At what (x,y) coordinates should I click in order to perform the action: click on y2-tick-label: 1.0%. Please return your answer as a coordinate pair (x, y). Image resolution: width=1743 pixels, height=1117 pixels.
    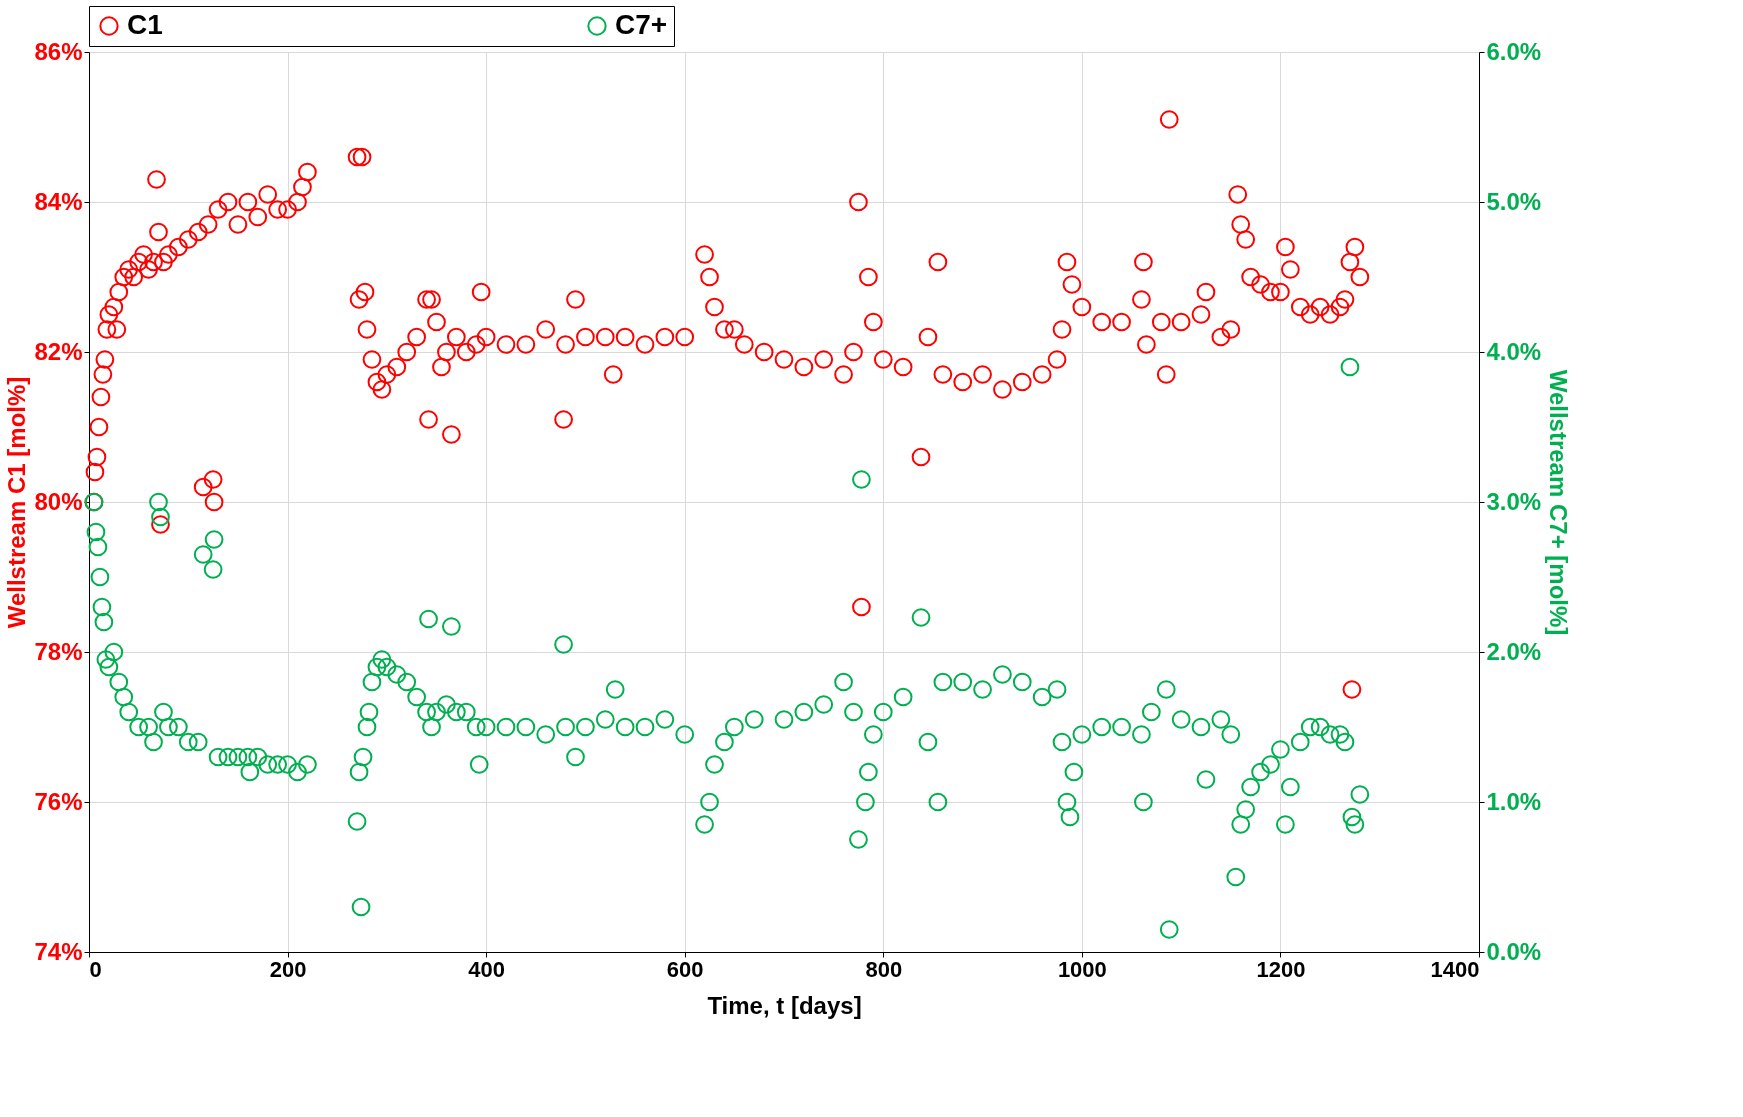
    Looking at the image, I should click on (1514, 801).